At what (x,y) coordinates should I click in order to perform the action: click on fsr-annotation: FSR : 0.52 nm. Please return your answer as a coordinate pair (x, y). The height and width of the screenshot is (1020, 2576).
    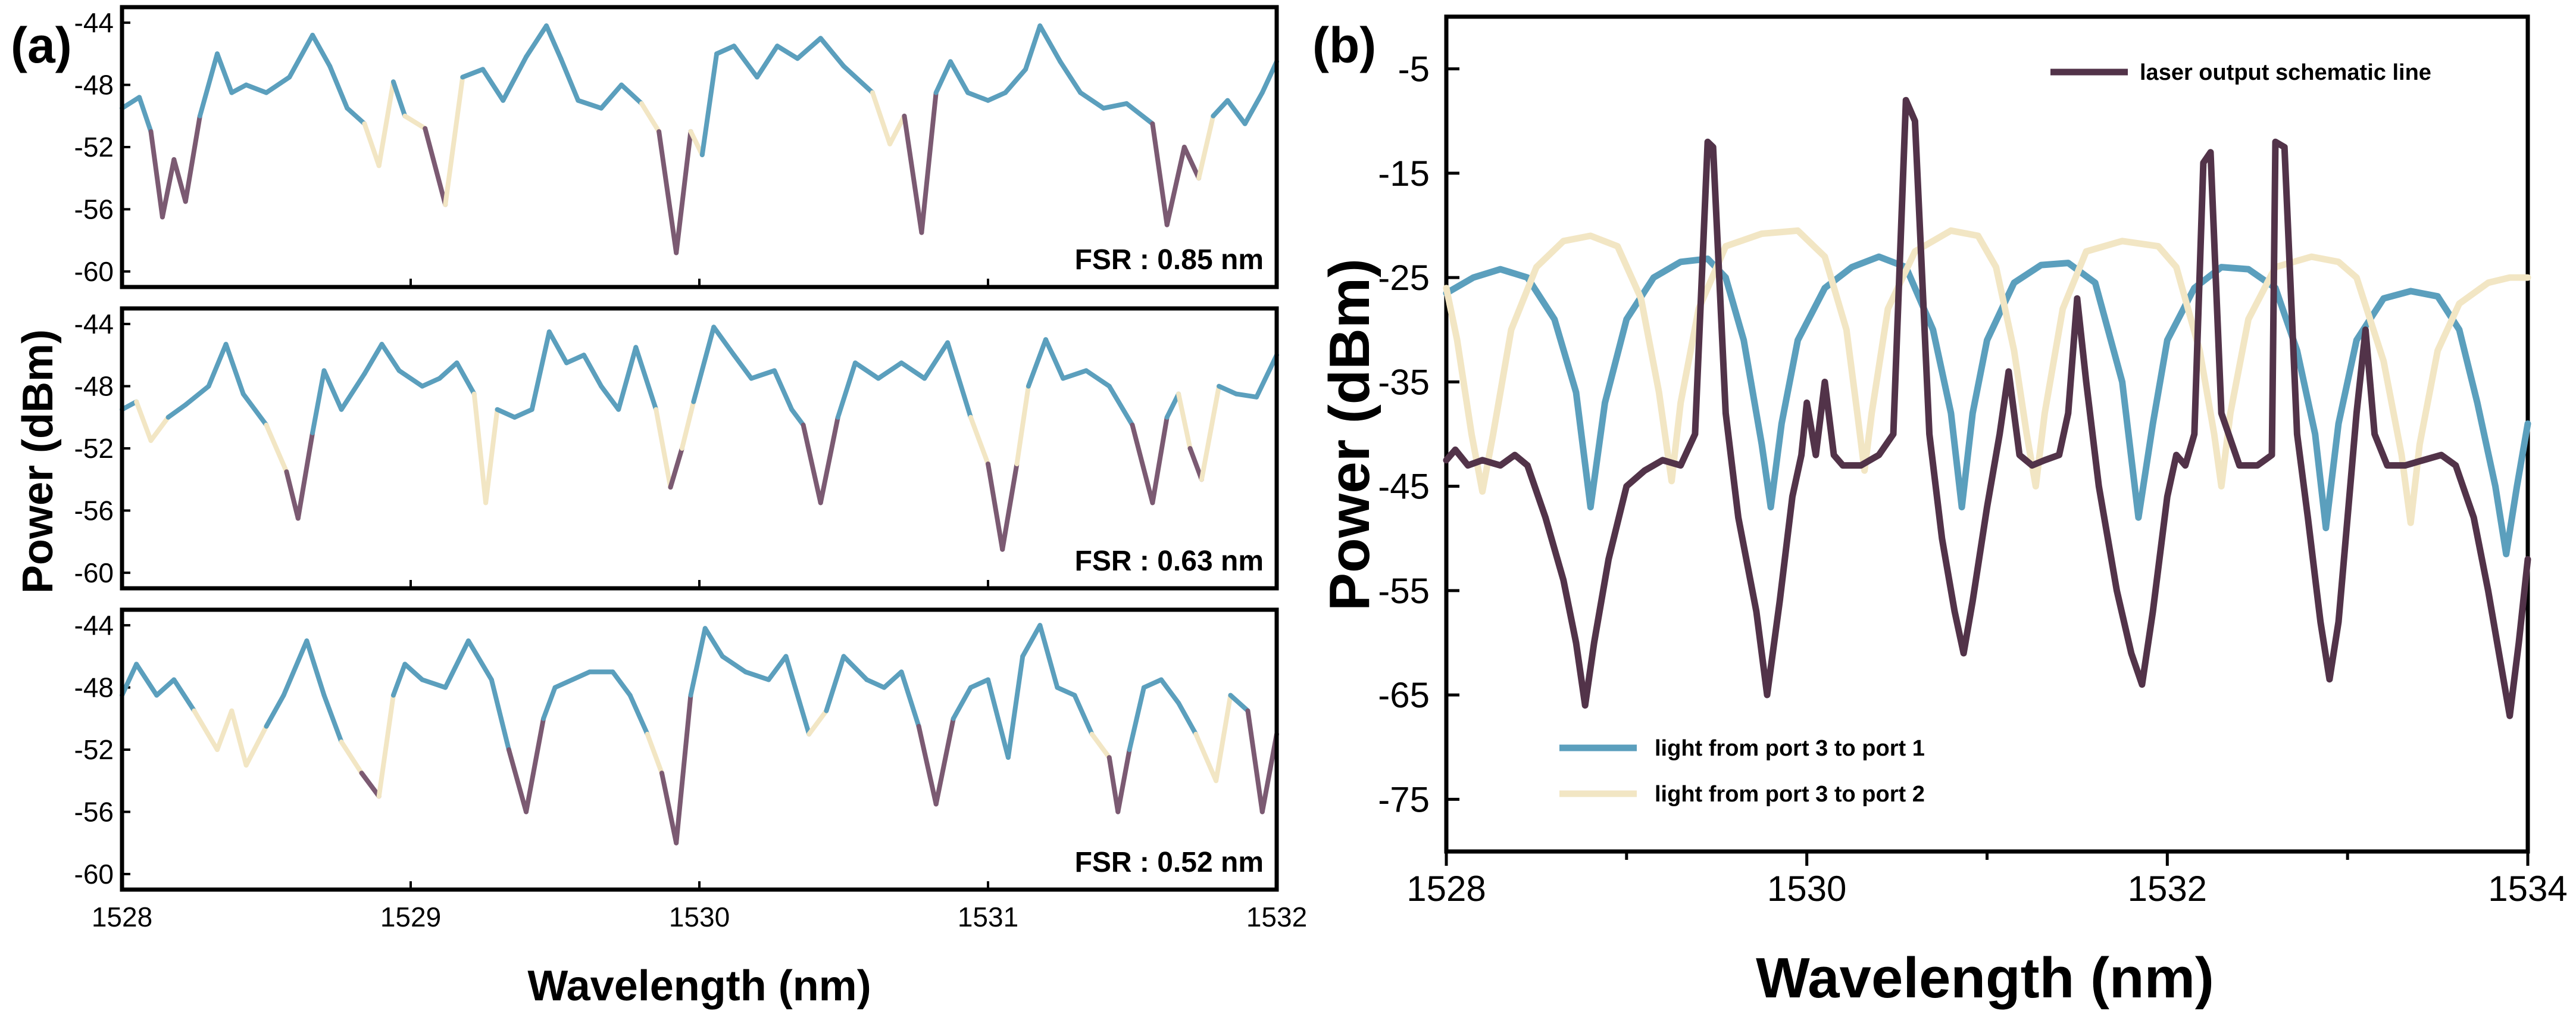
    Looking at the image, I should click on (1169, 863).